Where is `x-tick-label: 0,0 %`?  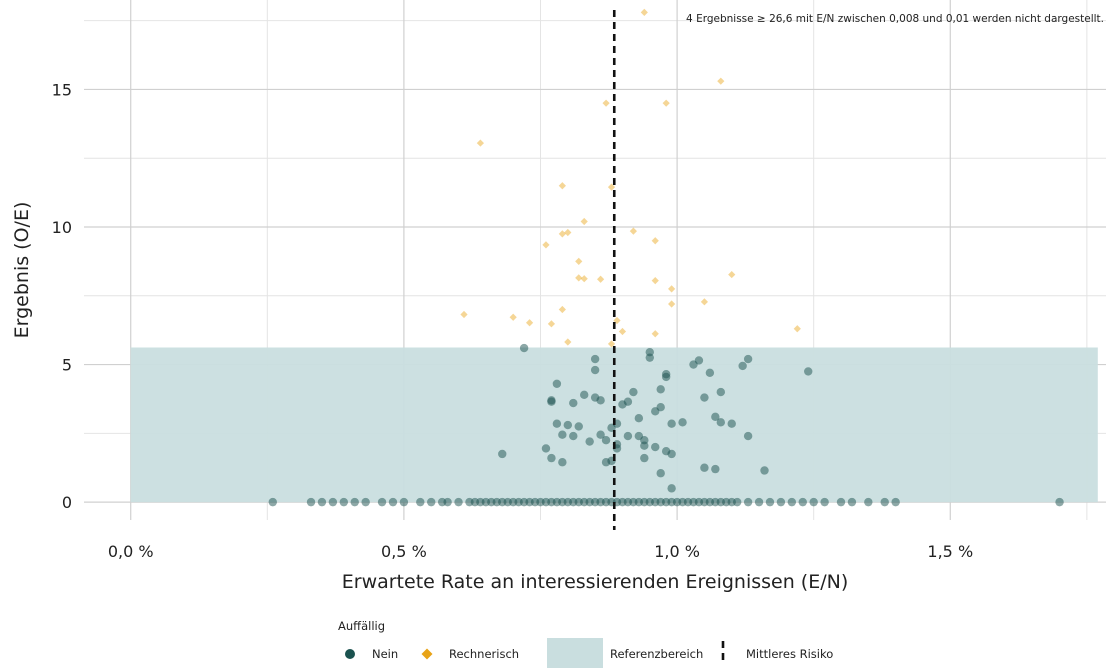
x-tick-label: 0,0 % is located at coordinates (131, 551).